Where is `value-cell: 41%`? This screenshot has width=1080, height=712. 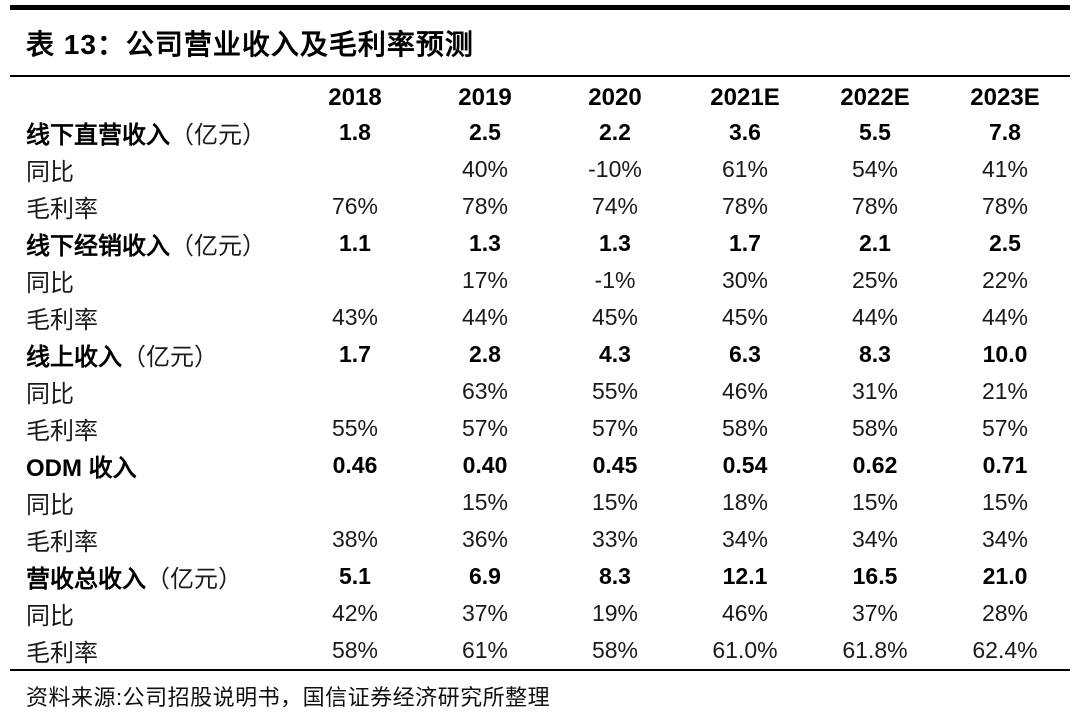 value-cell: 41% is located at coordinates (1005, 169).